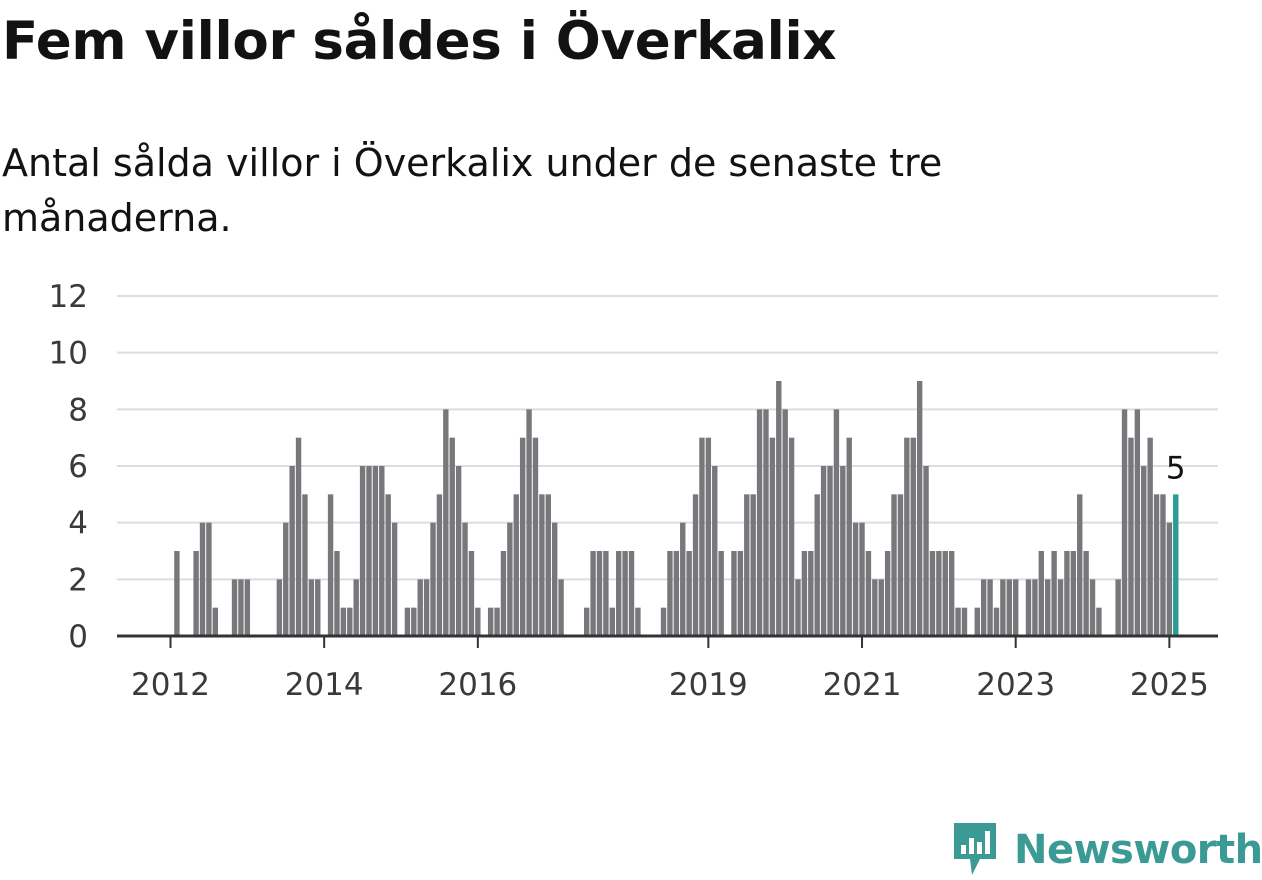 Image resolution: width=1262 pixels, height=880 pixels. What do you see at coordinates (862, 685) in the screenshot?
I see `x-tick-label-2021: 2021` at bounding box center [862, 685].